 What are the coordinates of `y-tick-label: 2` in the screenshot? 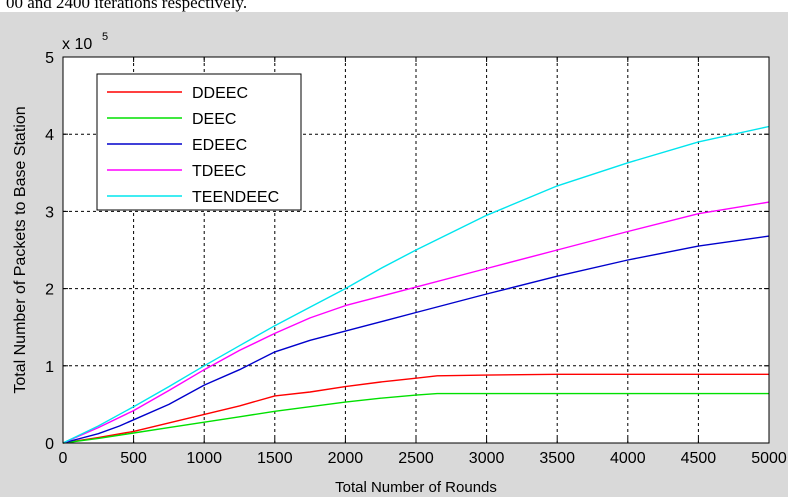 It's located at (49, 290).